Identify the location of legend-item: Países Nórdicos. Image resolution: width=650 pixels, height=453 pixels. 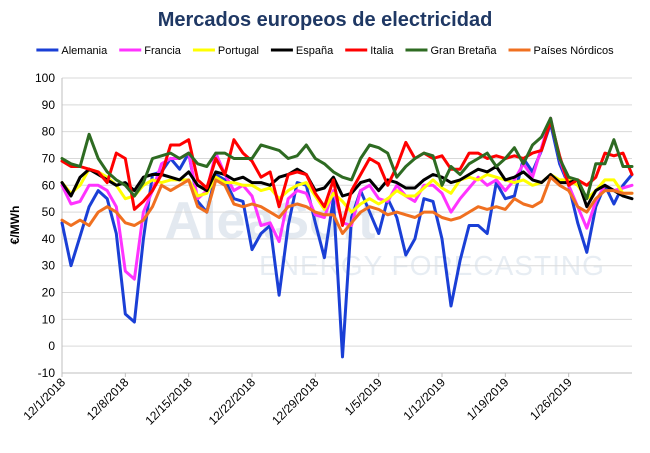
(561, 51).